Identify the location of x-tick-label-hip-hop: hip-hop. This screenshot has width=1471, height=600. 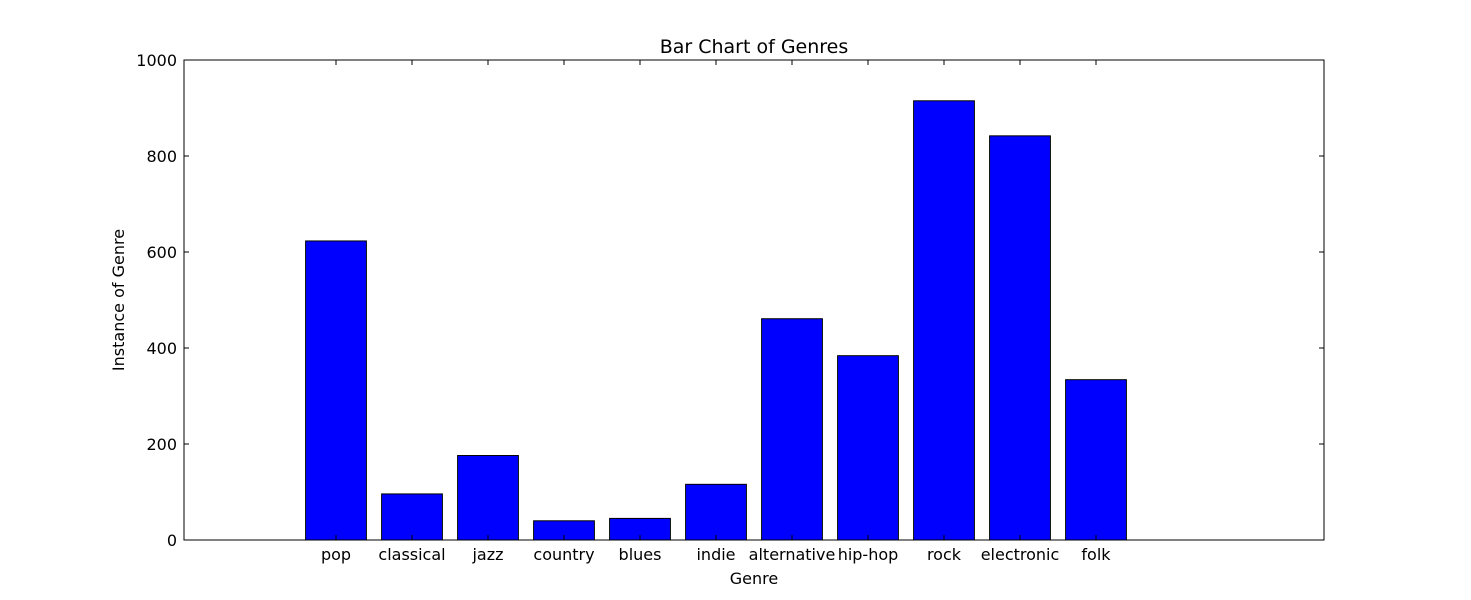
(868, 554).